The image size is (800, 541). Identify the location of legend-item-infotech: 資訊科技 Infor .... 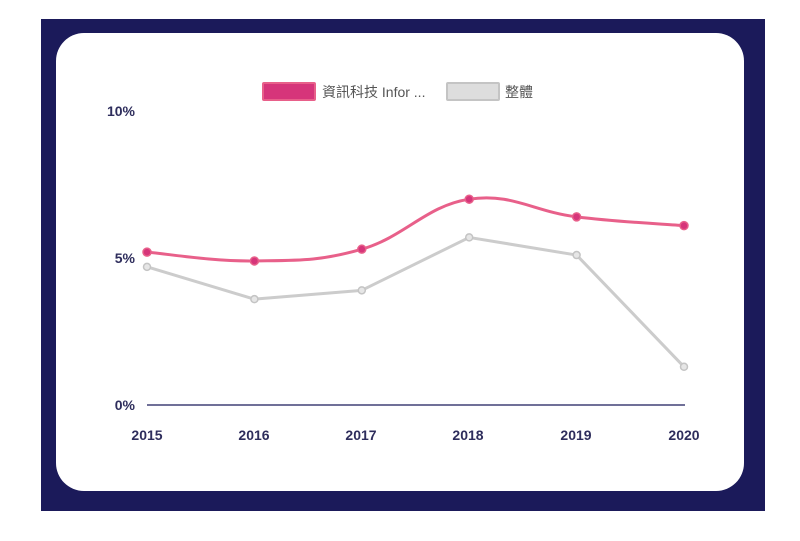
(343, 91).